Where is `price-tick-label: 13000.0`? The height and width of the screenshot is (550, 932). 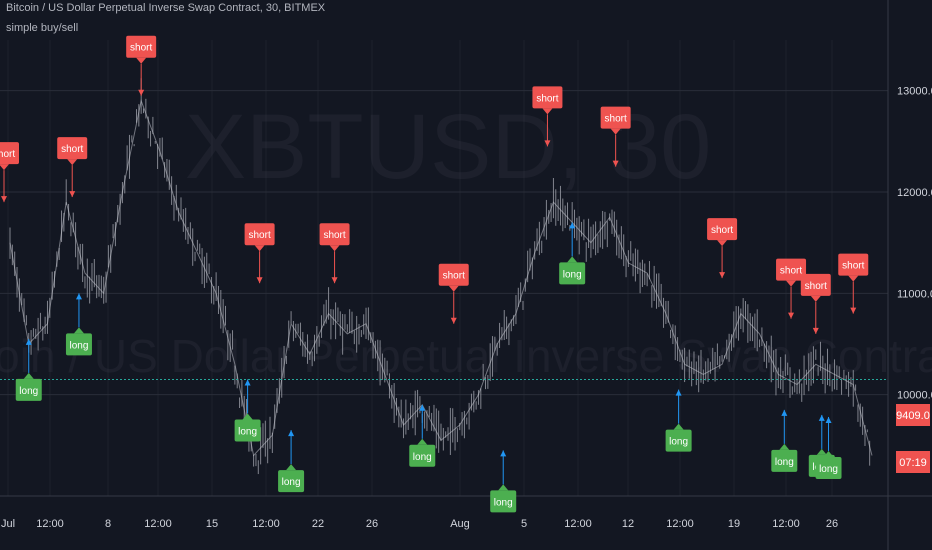 price-tick-label: 13000.0 is located at coordinates (914, 92).